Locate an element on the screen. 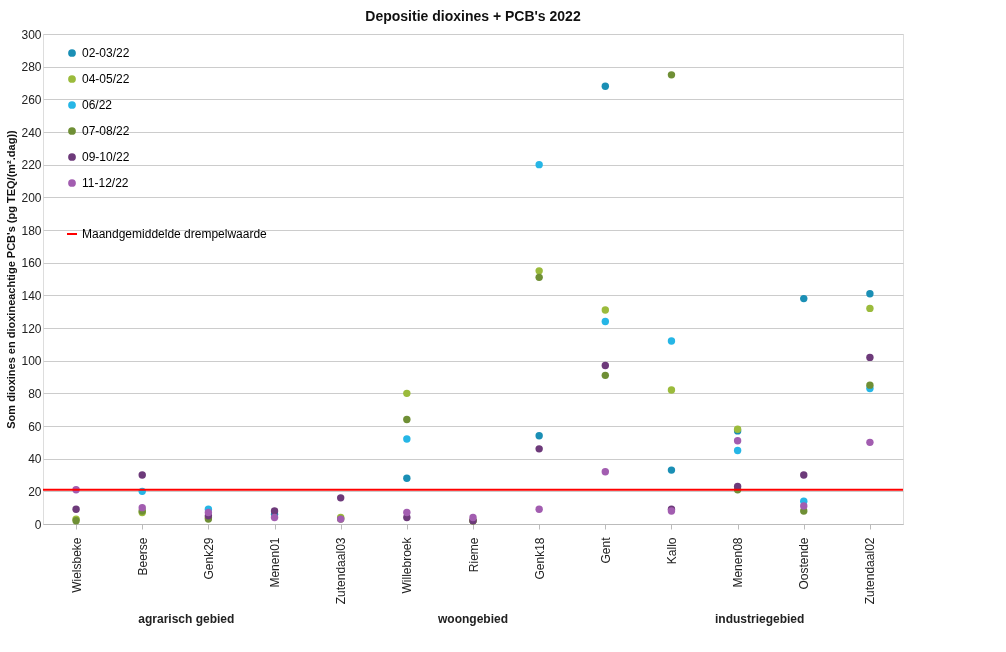  x-tick-label: Wielsbeke is located at coordinates (76, 565).